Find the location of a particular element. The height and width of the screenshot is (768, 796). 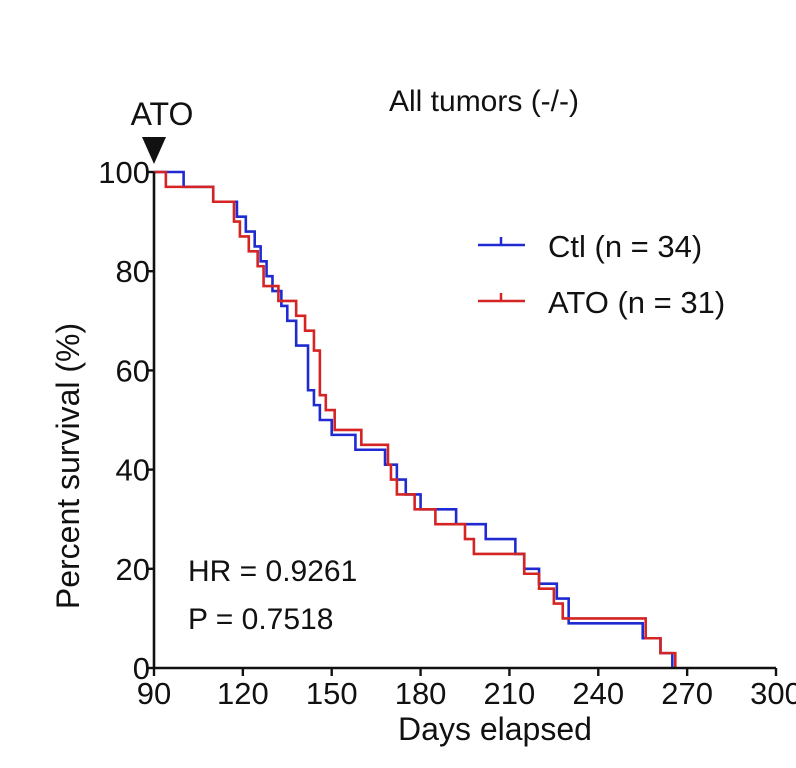

x-tick-label: 210 is located at coordinates (510, 693).